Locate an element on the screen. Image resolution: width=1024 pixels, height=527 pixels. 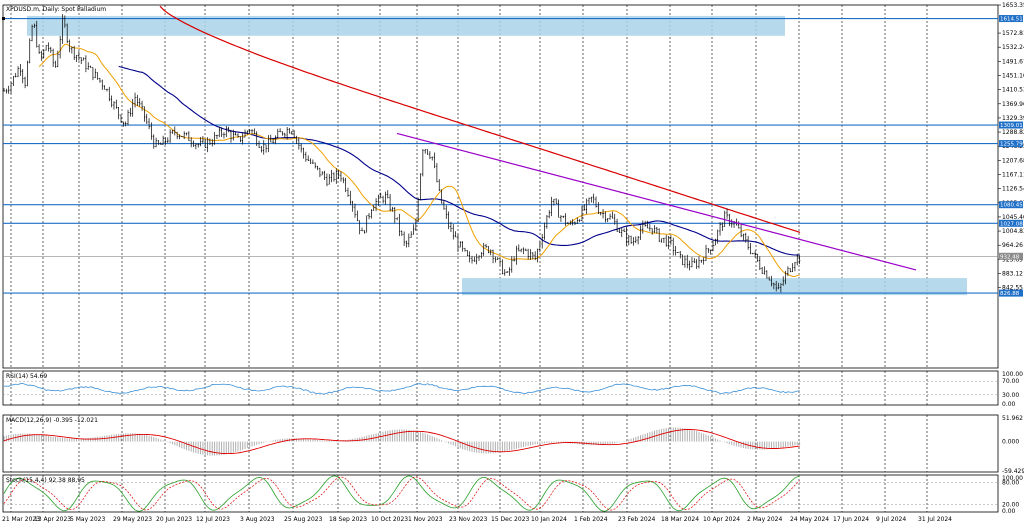
y-tick-label: 1410.53 is located at coordinates (1013, 90).